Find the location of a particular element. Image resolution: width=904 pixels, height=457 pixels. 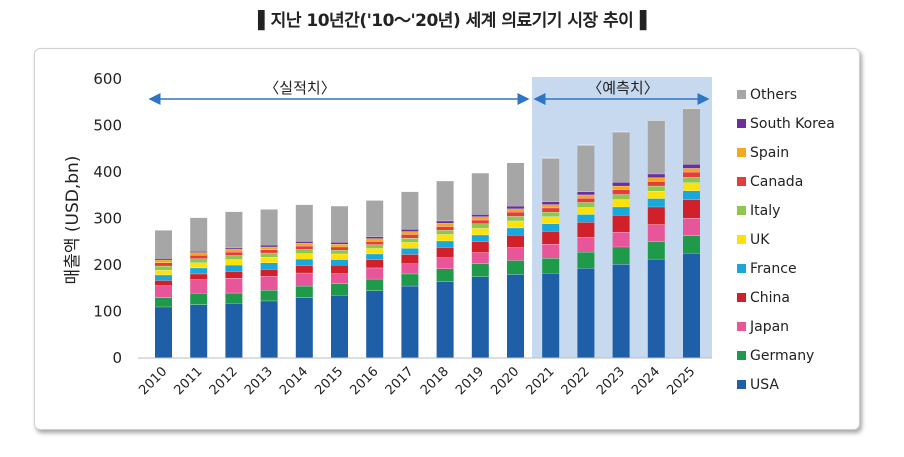

bar-segment-china-2022 is located at coordinates (586, 230).